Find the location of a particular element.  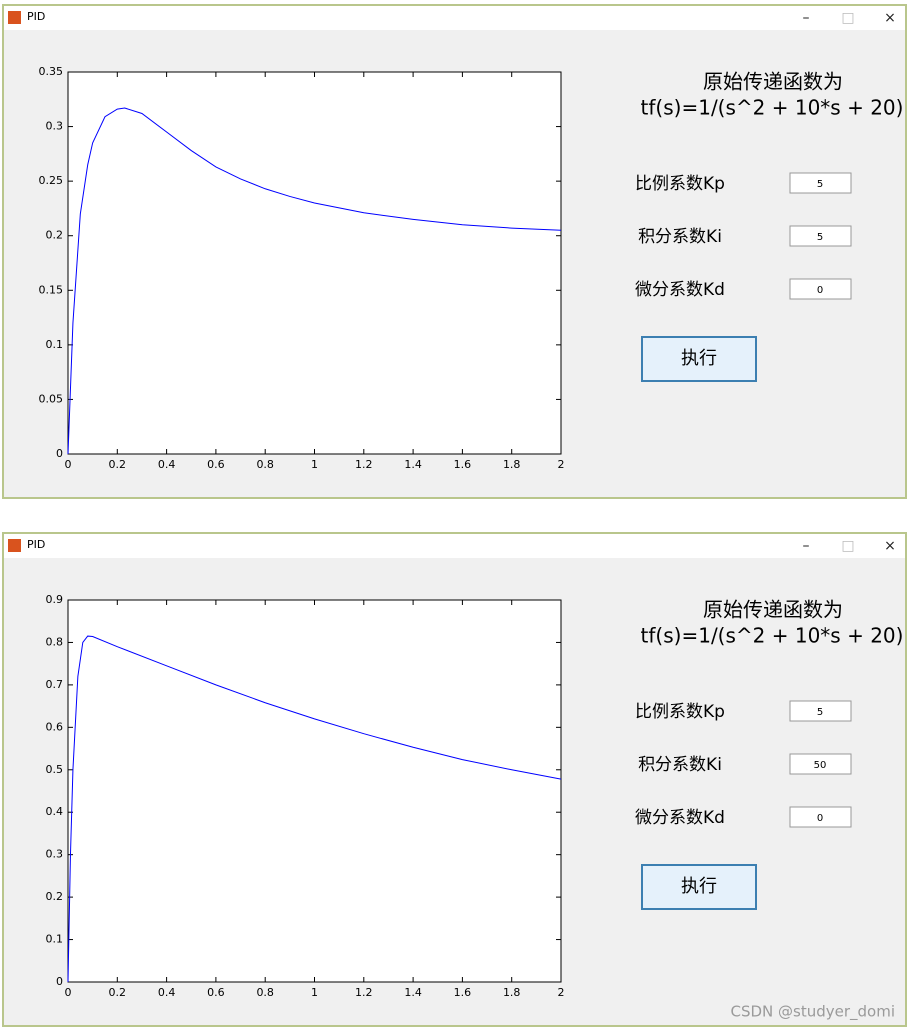

y-tick-label: 0.35 is located at coordinates (51, 71).